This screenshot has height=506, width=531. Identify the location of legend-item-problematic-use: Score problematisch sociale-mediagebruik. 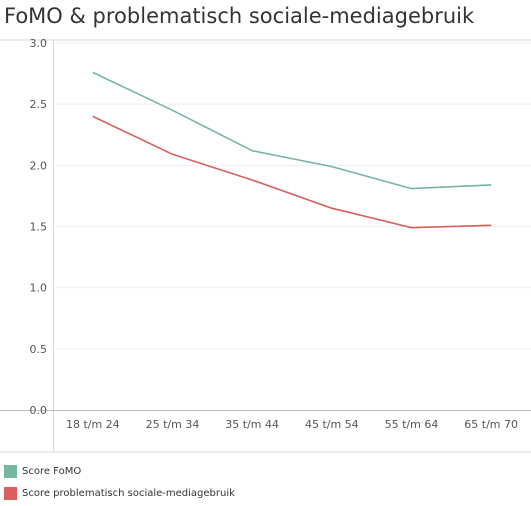
(119, 493).